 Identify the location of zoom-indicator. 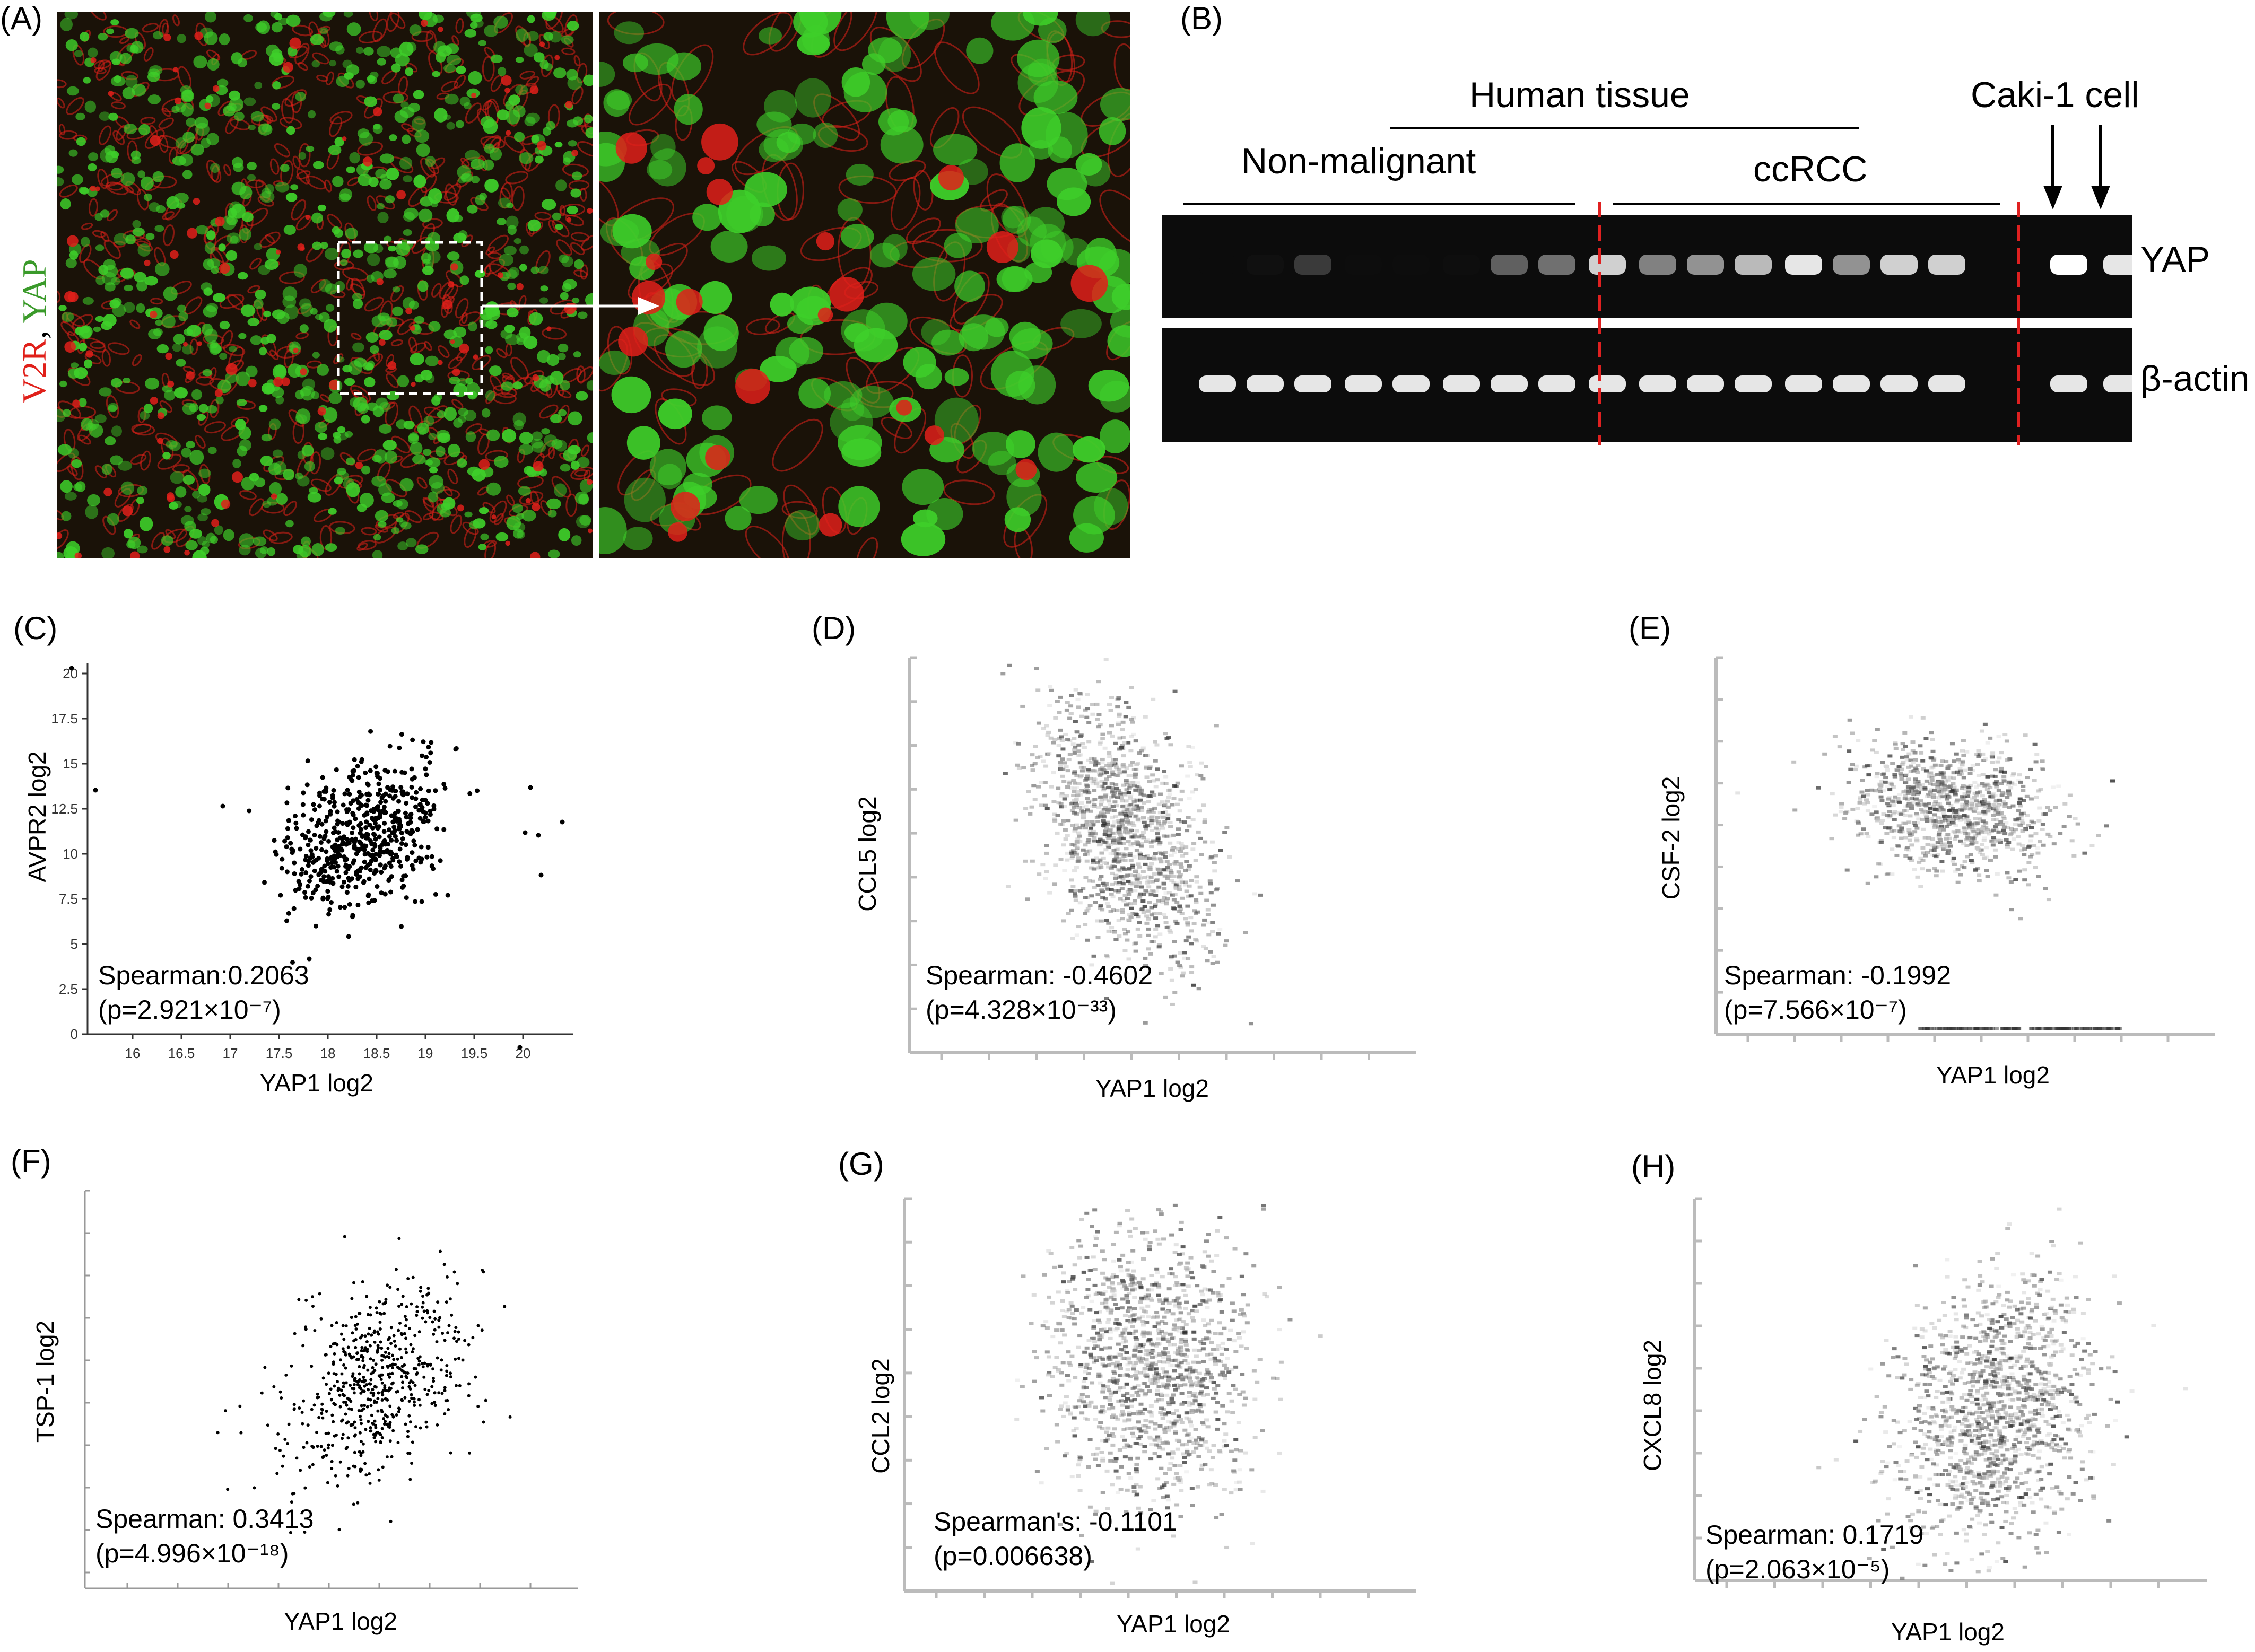
(498, 318).